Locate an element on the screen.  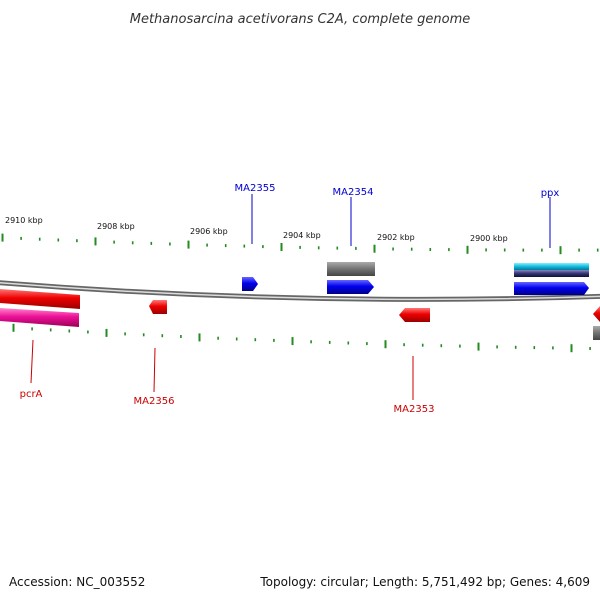
gene-MA2353-arrow is located at coordinates (414, 315).